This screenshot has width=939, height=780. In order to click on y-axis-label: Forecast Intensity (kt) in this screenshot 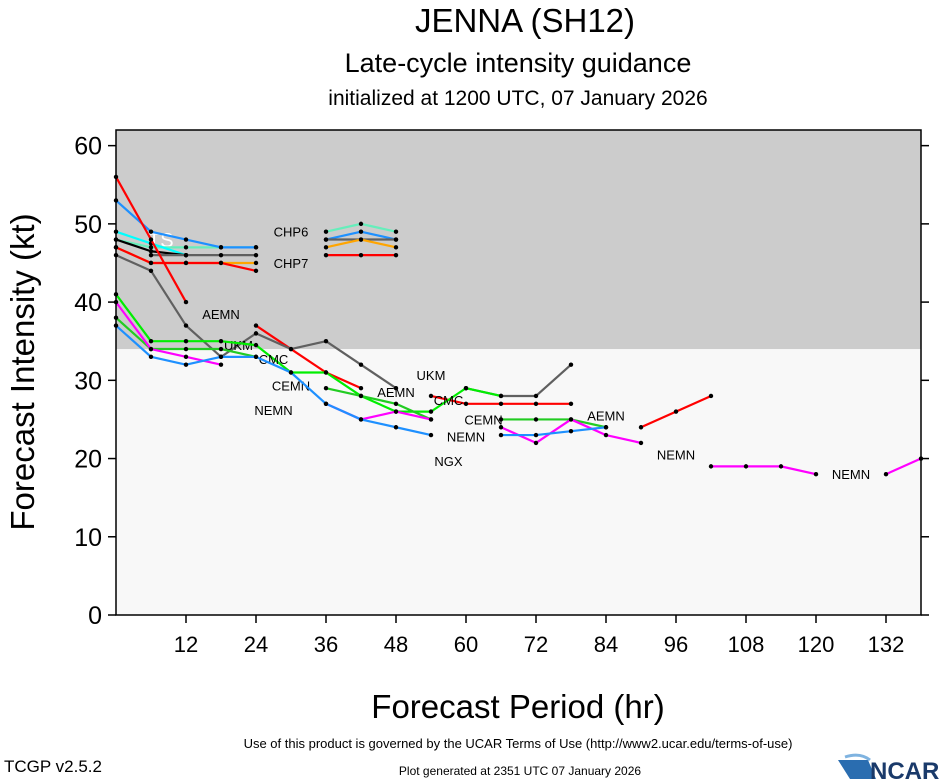, I will do `click(22, 371)`.